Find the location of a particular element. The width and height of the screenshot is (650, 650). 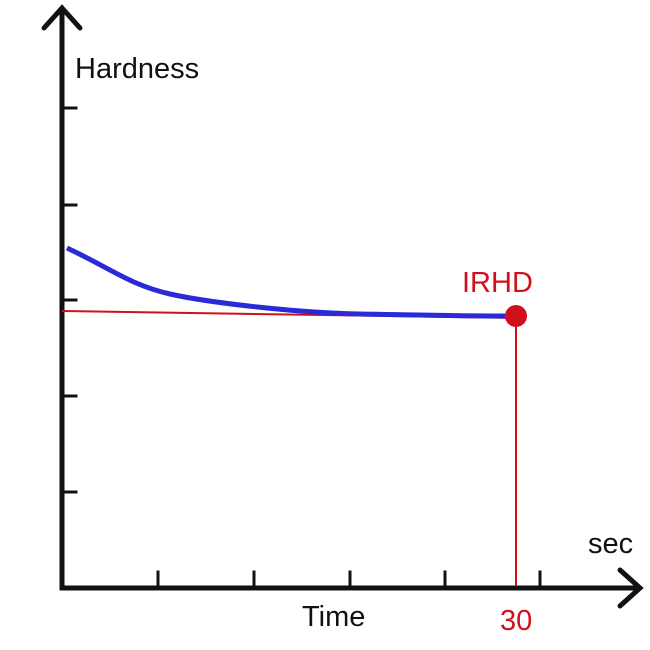

irhd-point is located at coordinates (516, 316).